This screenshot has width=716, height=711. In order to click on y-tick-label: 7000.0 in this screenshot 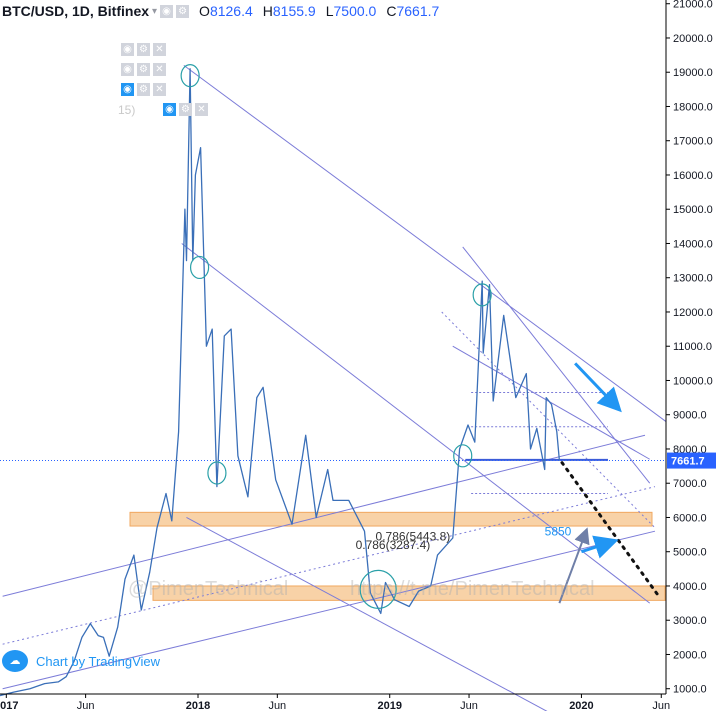, I will do `click(690, 484)`.